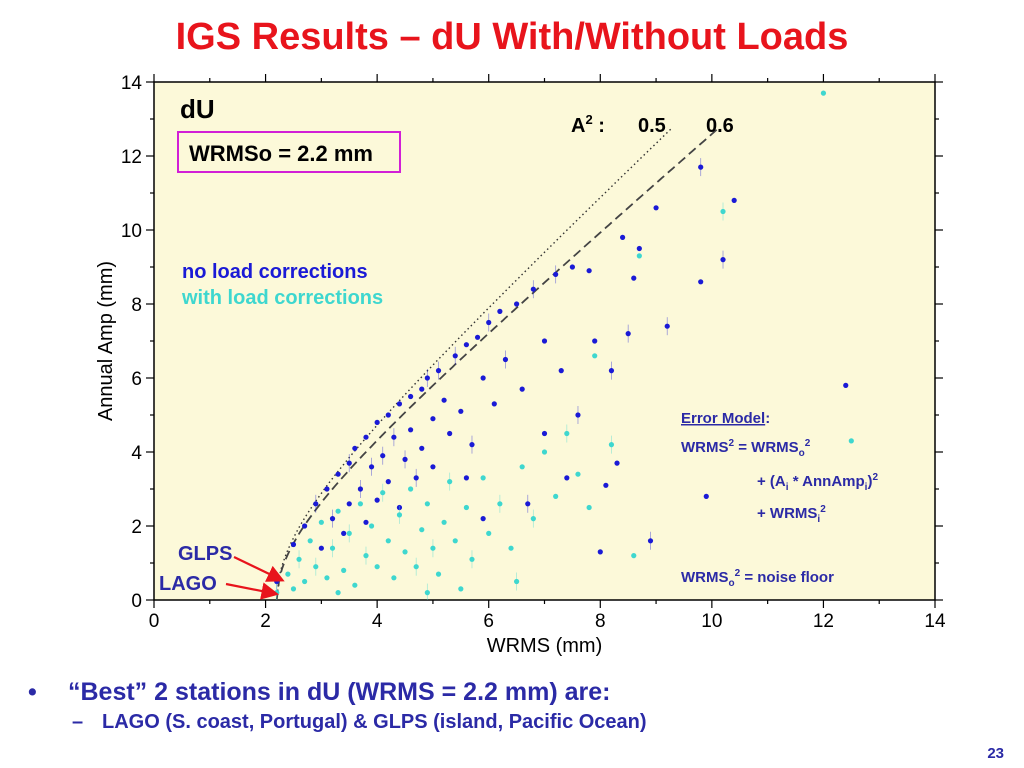 Image resolution: width=1024 pixels, height=768 pixels. I want to click on legend-no-load: no load corrections, so click(275, 272).